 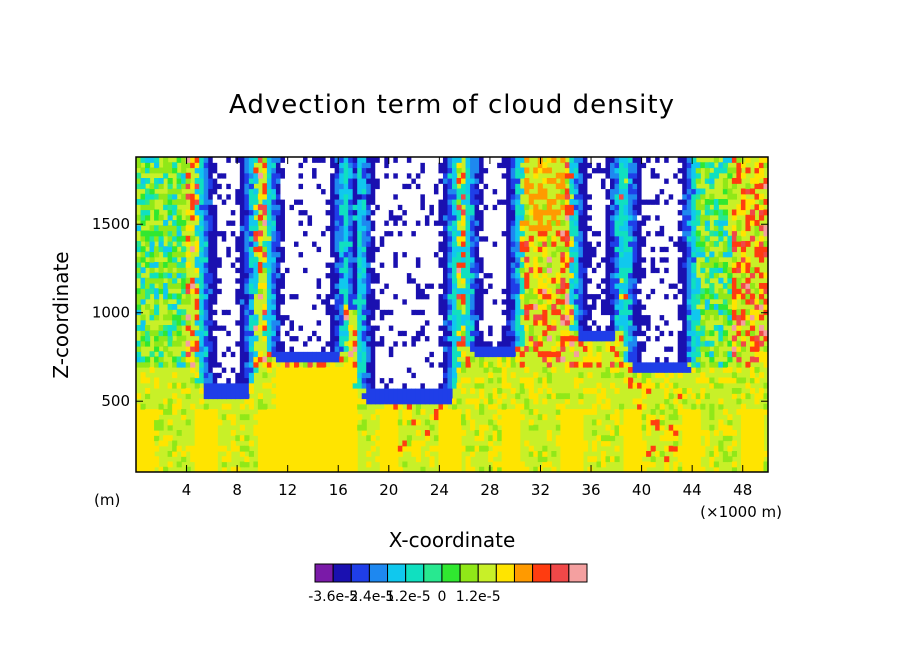 What do you see at coordinates (237, 490) in the screenshot?
I see `x-tick-label: 8` at bounding box center [237, 490].